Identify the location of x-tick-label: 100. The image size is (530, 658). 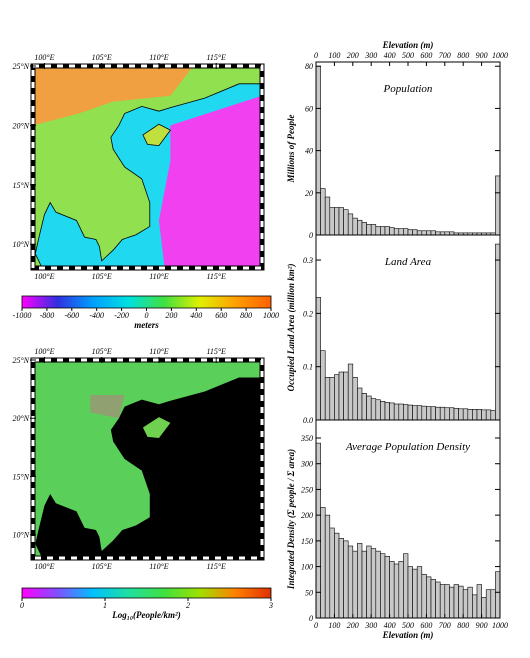
(334, 55).